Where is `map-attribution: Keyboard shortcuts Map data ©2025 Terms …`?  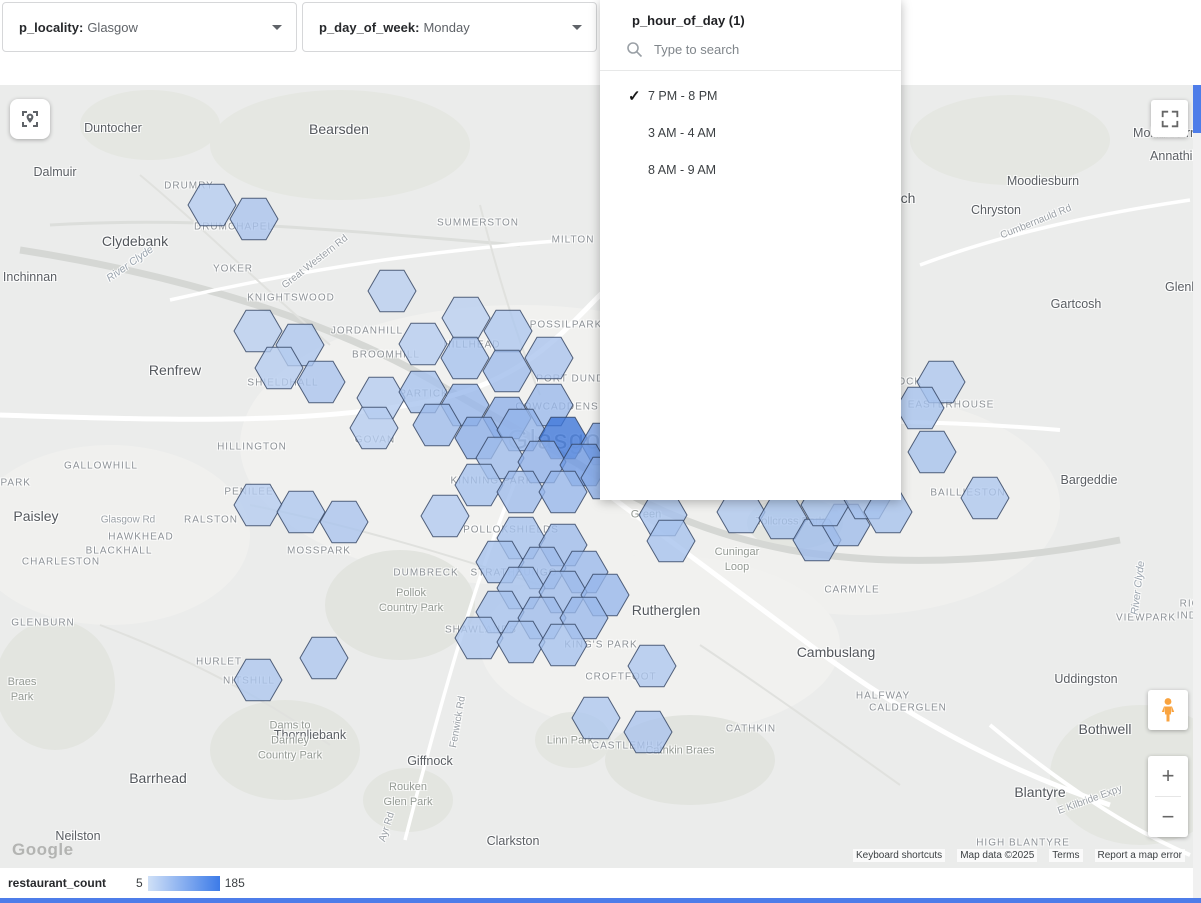 map-attribution: Keyboard shortcuts Map data ©2025 Terms … is located at coordinates (1019, 855).